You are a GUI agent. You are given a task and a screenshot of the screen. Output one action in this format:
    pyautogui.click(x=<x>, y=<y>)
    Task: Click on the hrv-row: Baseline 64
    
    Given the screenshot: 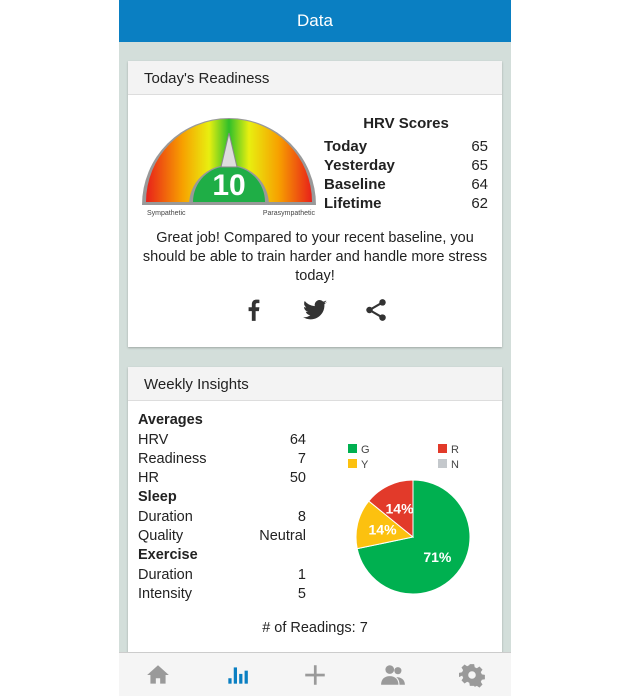 What is the action you would take?
    pyautogui.click(x=406, y=185)
    